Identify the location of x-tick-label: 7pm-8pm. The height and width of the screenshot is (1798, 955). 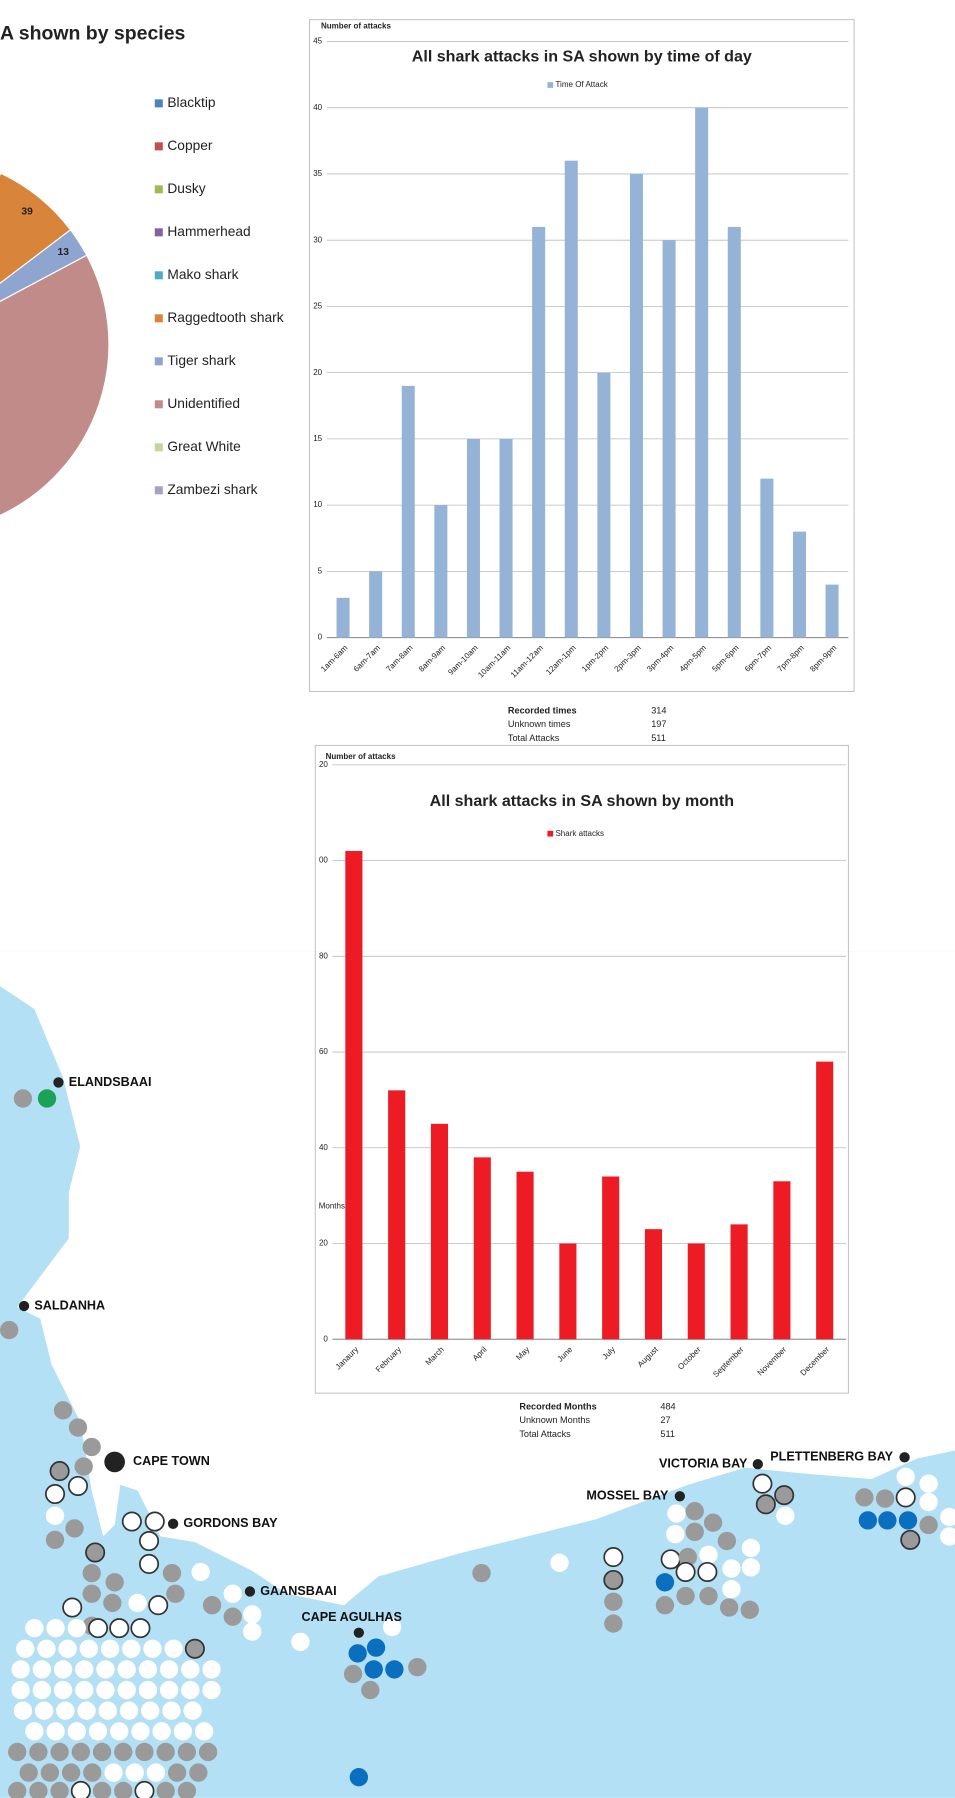
(791, 658).